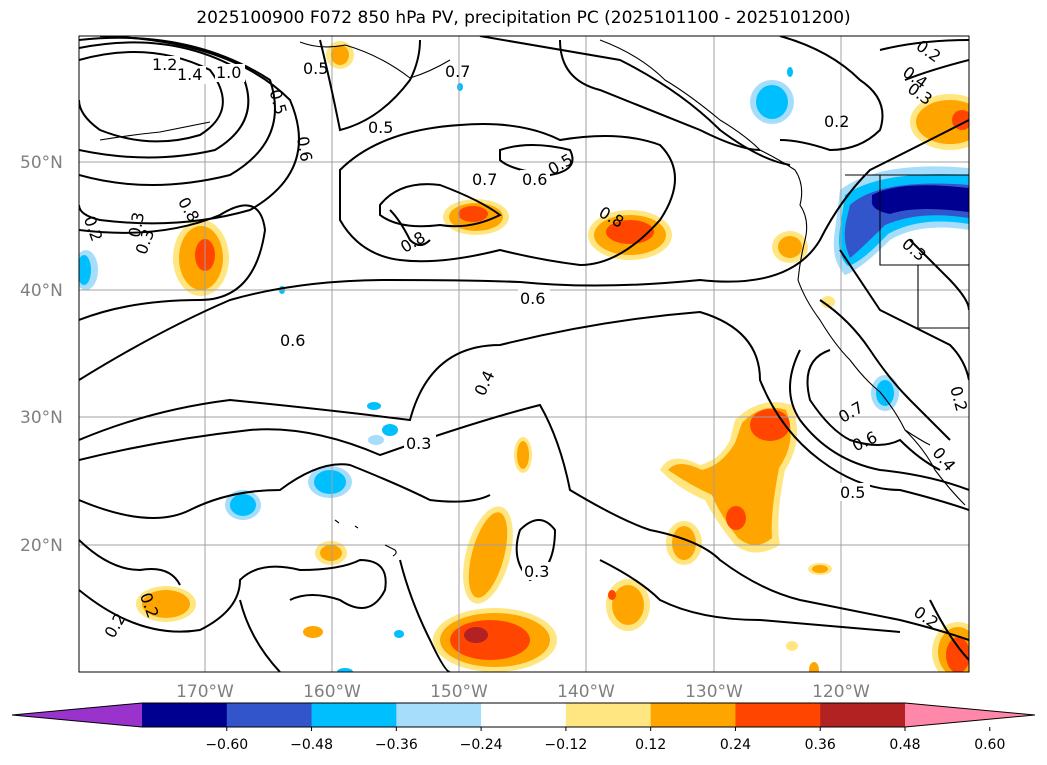  Describe the element at coordinates (820, 745) in the screenshot. I see `colorbar-tick-label: 0.36` at that location.